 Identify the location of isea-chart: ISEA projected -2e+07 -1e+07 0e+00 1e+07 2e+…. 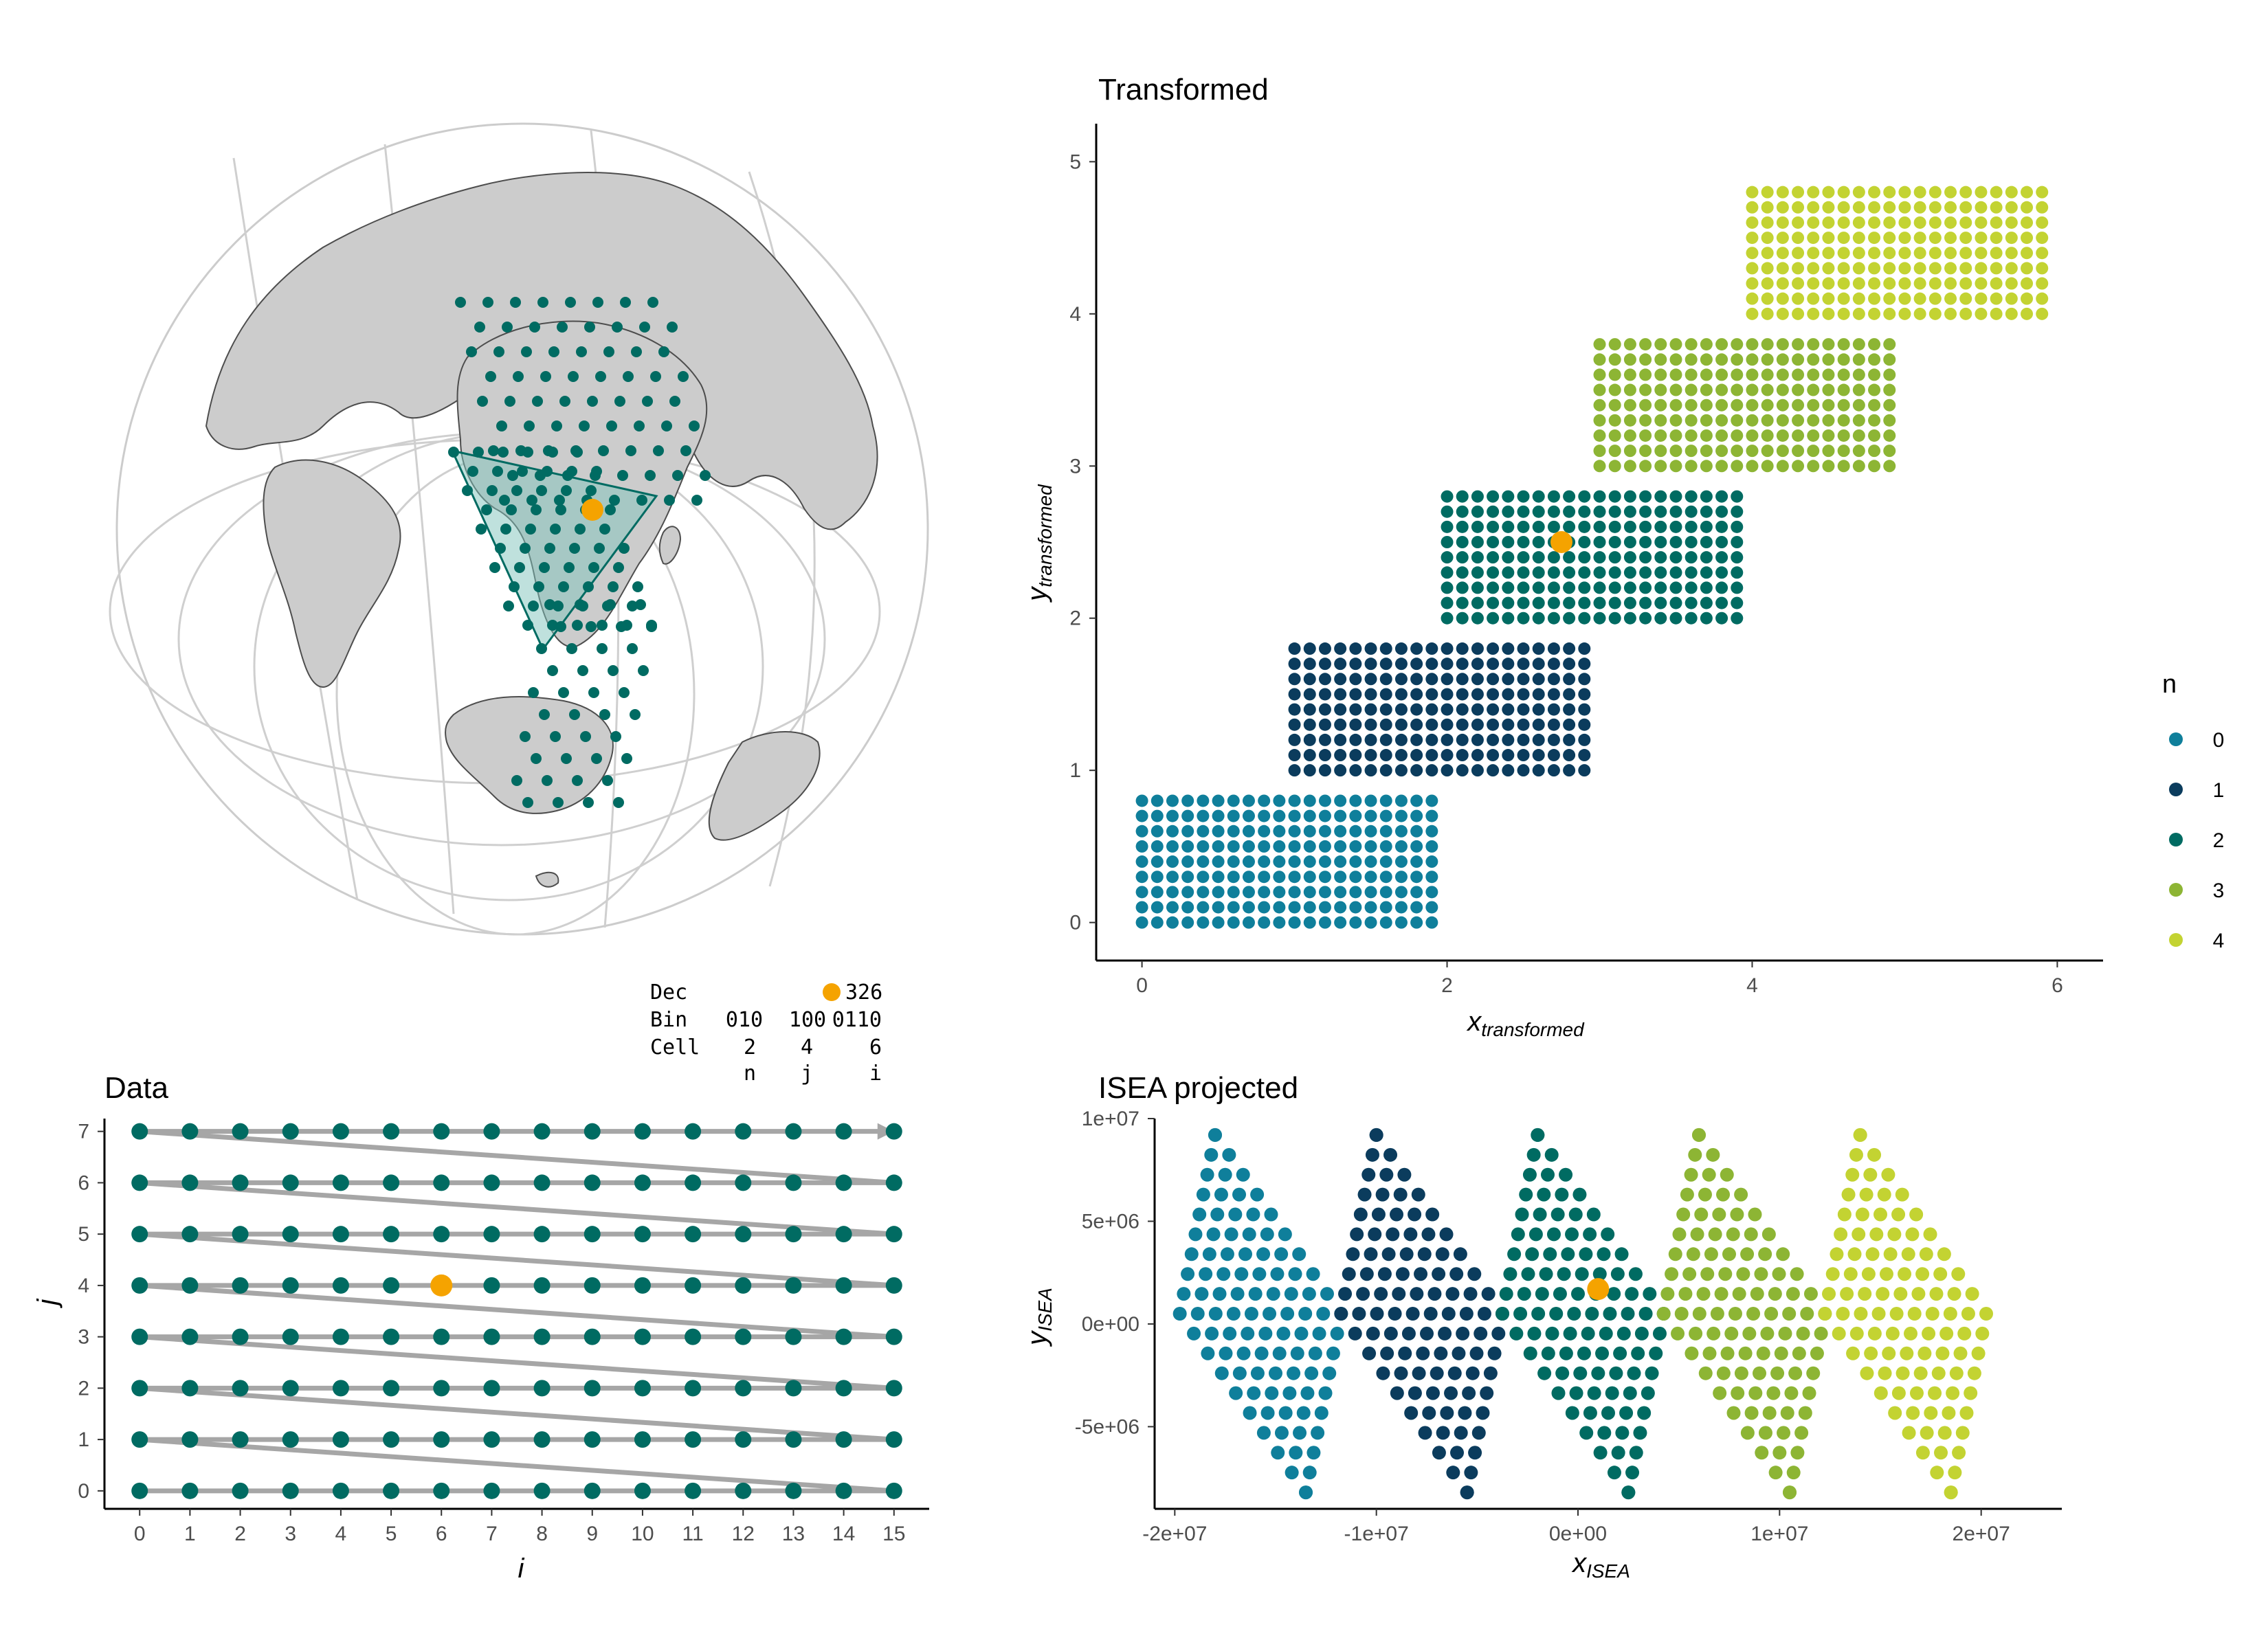
(1542, 1326).